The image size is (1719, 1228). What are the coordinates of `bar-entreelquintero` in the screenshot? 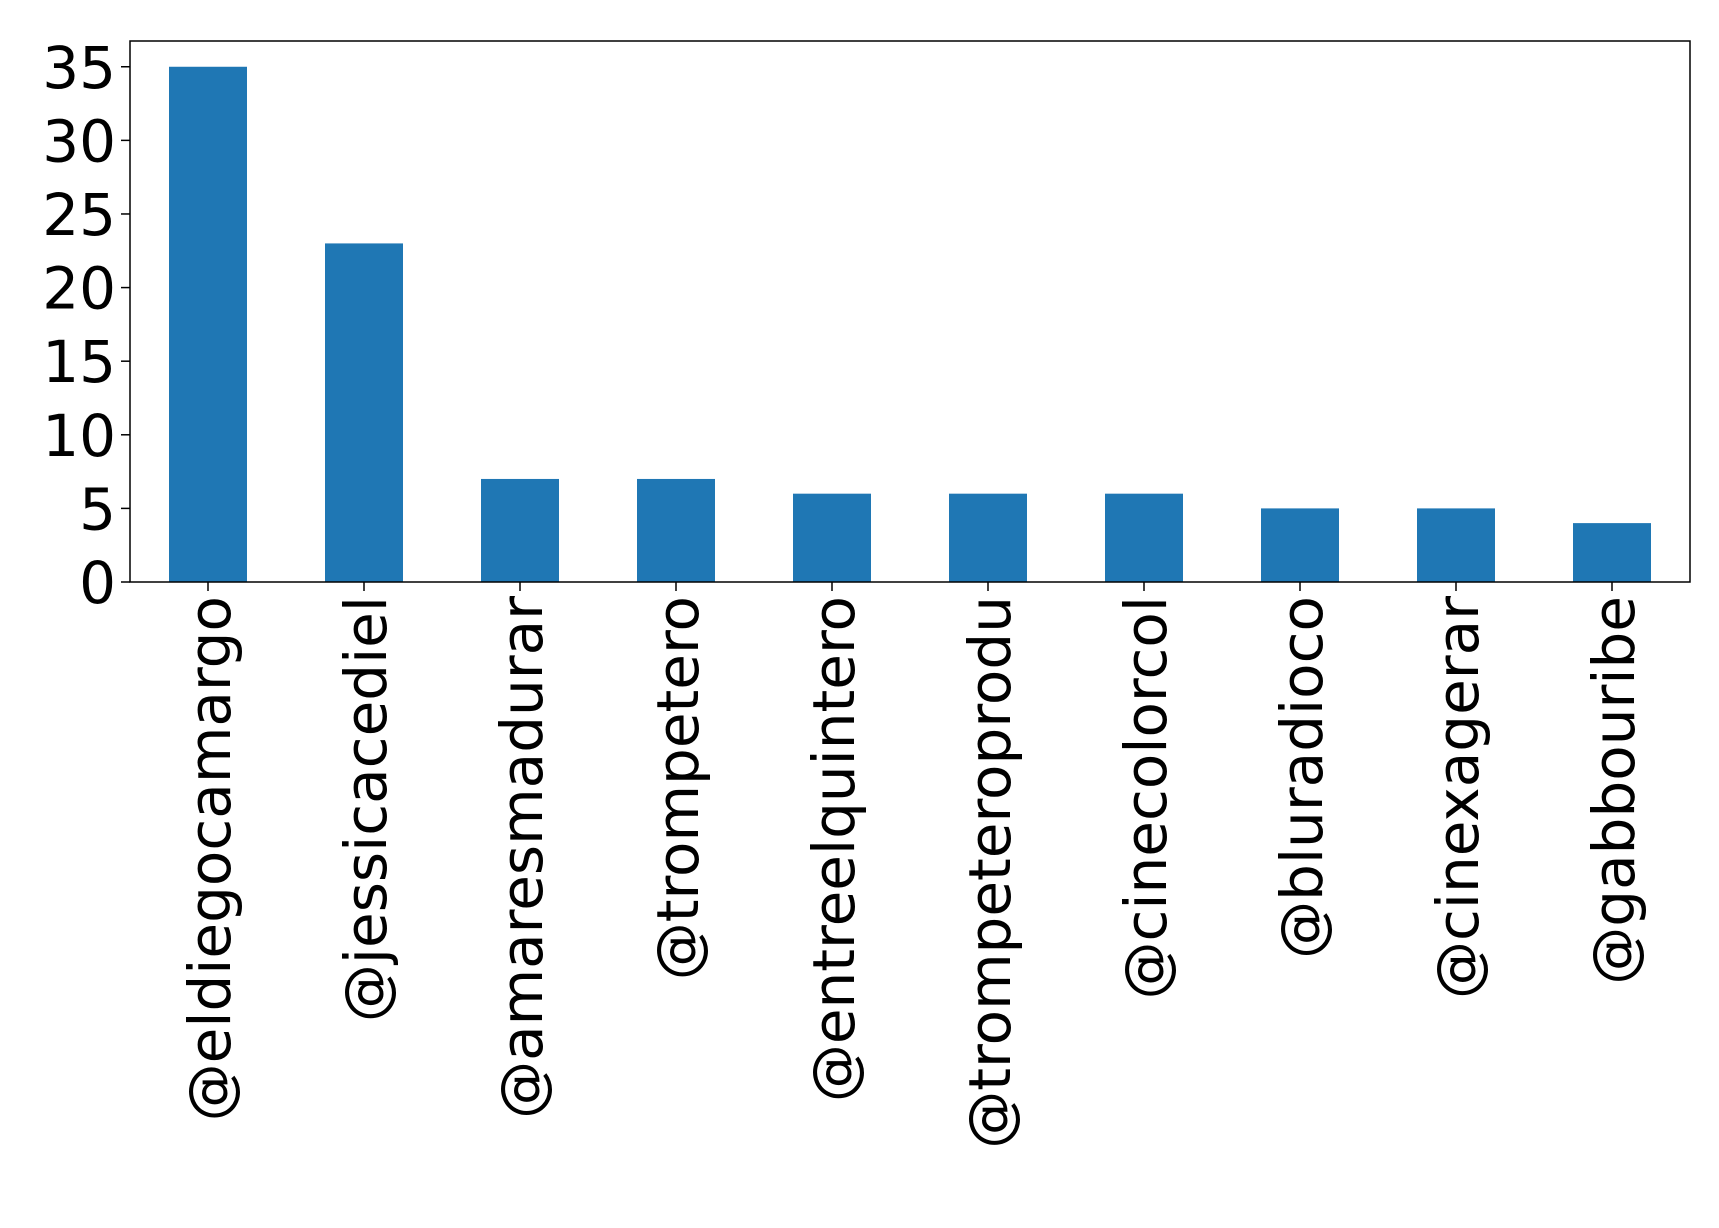 It's located at (832, 537).